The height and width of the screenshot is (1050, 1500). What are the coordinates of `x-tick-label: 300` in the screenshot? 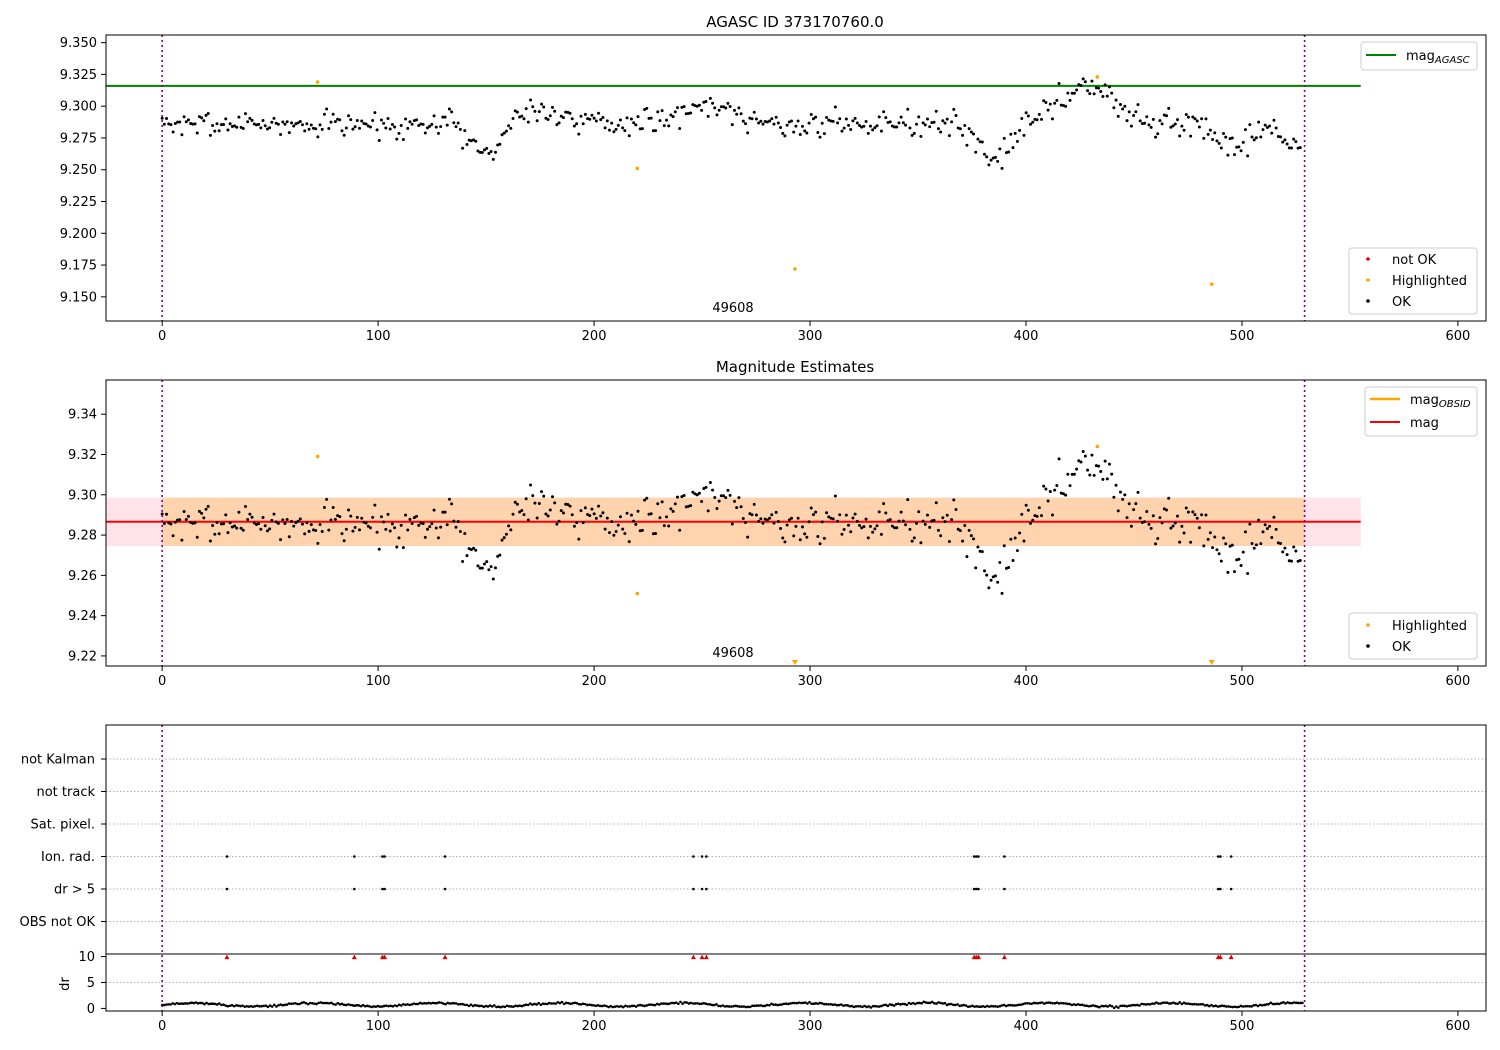 It's located at (810, 681).